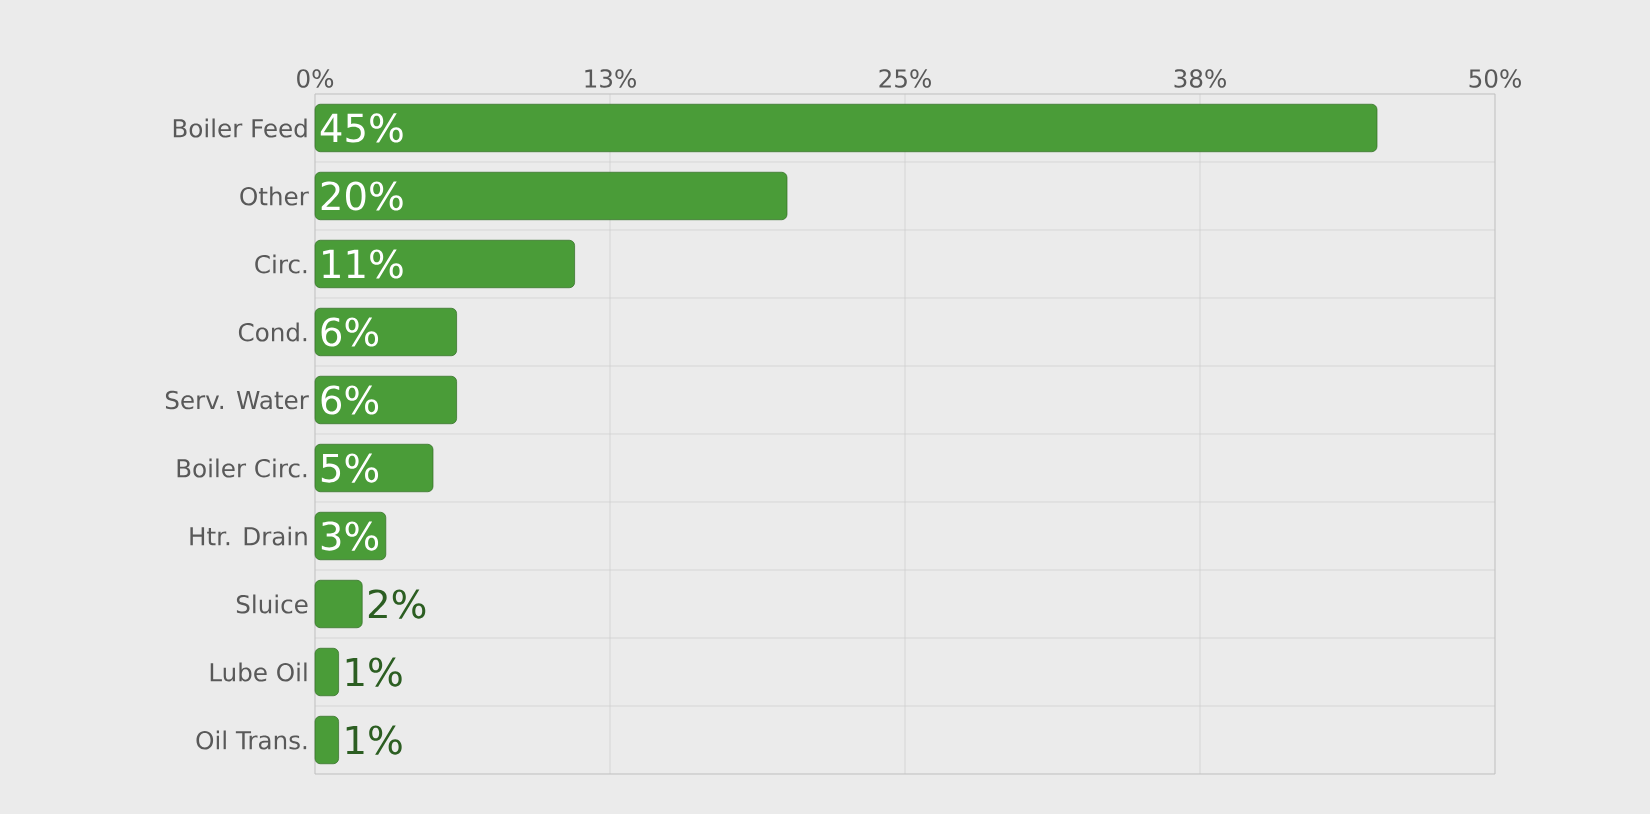 This screenshot has width=1650, height=814. I want to click on data-label: 5%, so click(350, 468).